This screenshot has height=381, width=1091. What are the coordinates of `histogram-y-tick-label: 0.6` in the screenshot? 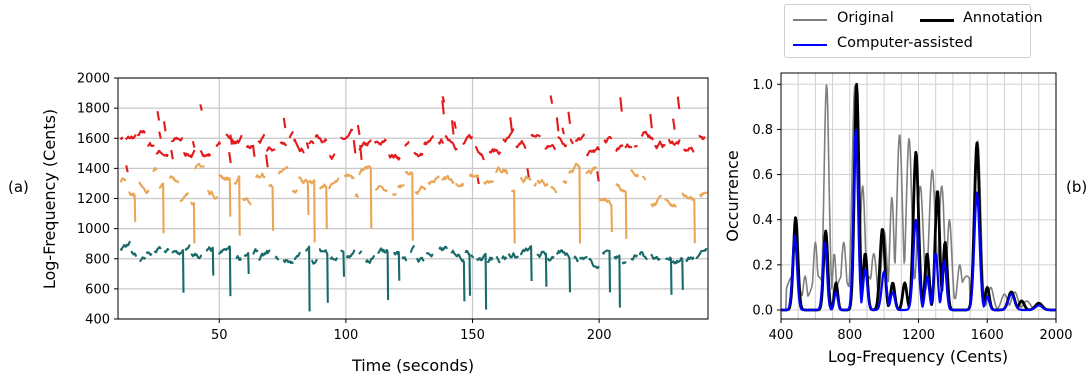 It's located at (762, 175).